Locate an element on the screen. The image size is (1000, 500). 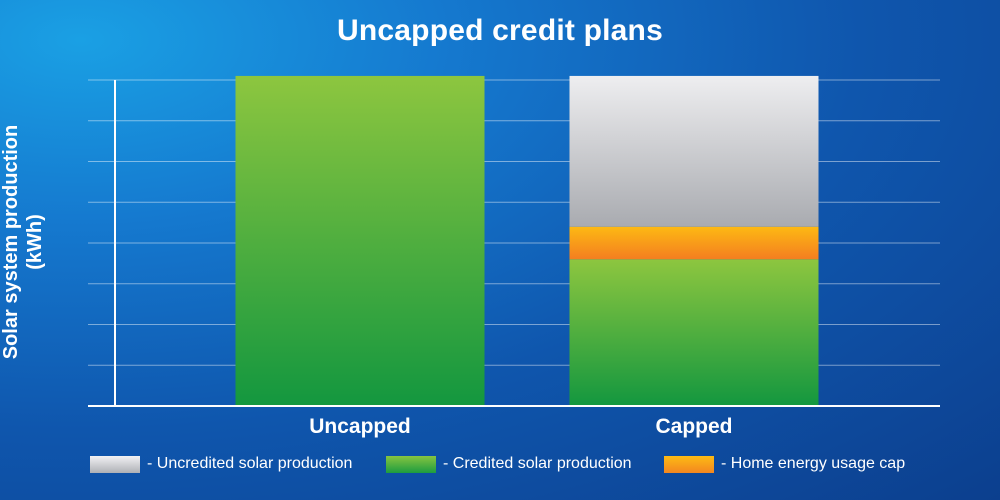
category-labels: Uncapped Capped is located at coordinates (520, 426).